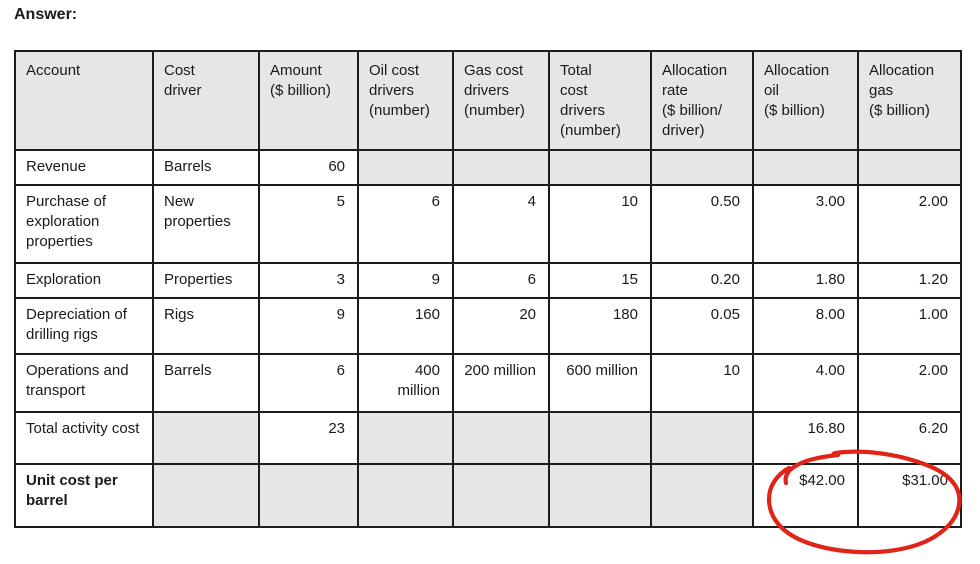 Image resolution: width=980 pixels, height=564 pixels. Describe the element at coordinates (909, 280) in the screenshot. I see `table-cell: 1.20` at that location.